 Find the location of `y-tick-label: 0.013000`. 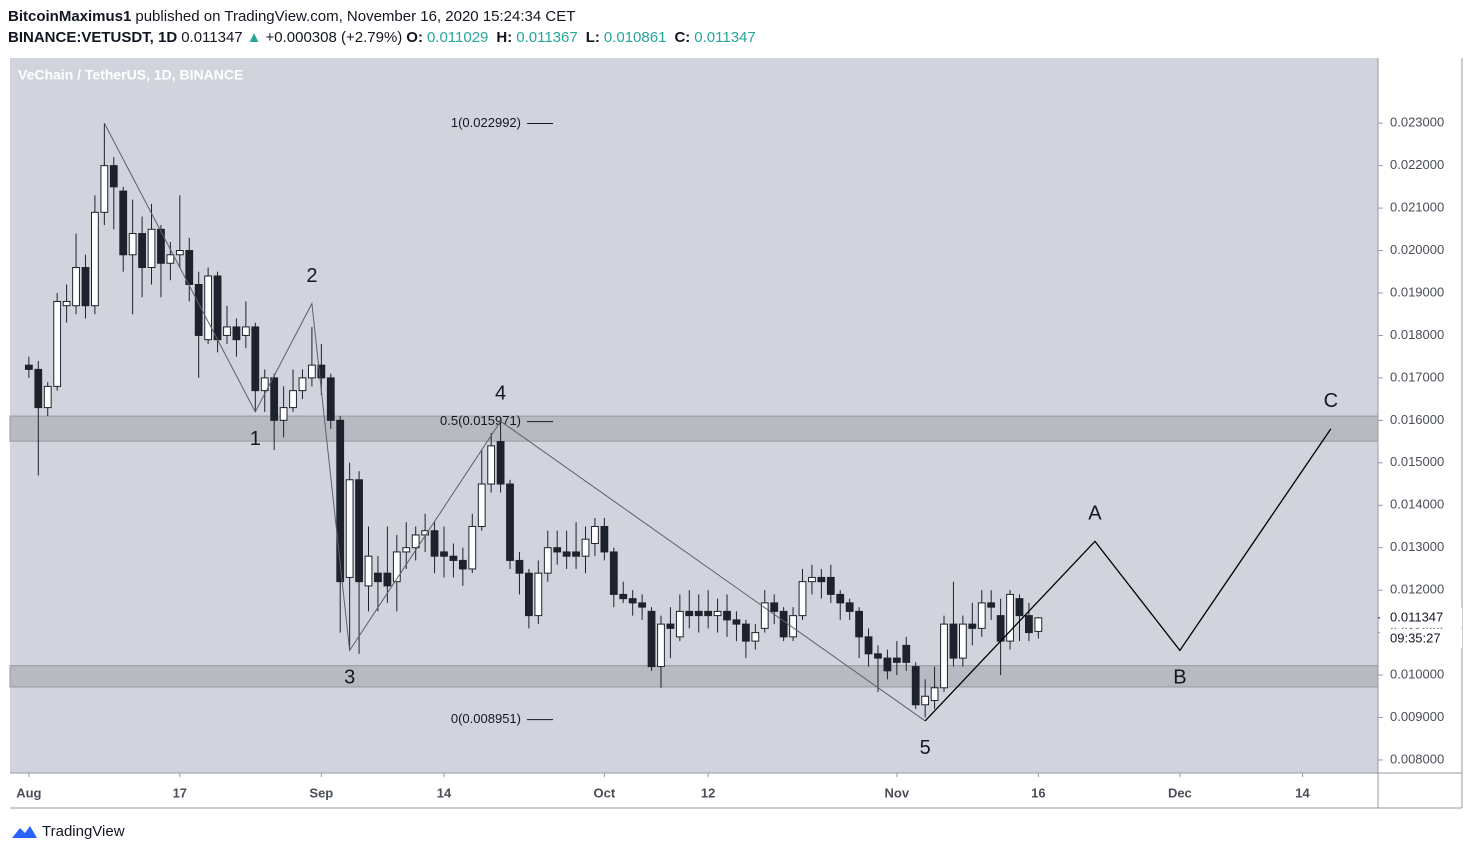

y-tick-label: 0.013000 is located at coordinates (1417, 546).